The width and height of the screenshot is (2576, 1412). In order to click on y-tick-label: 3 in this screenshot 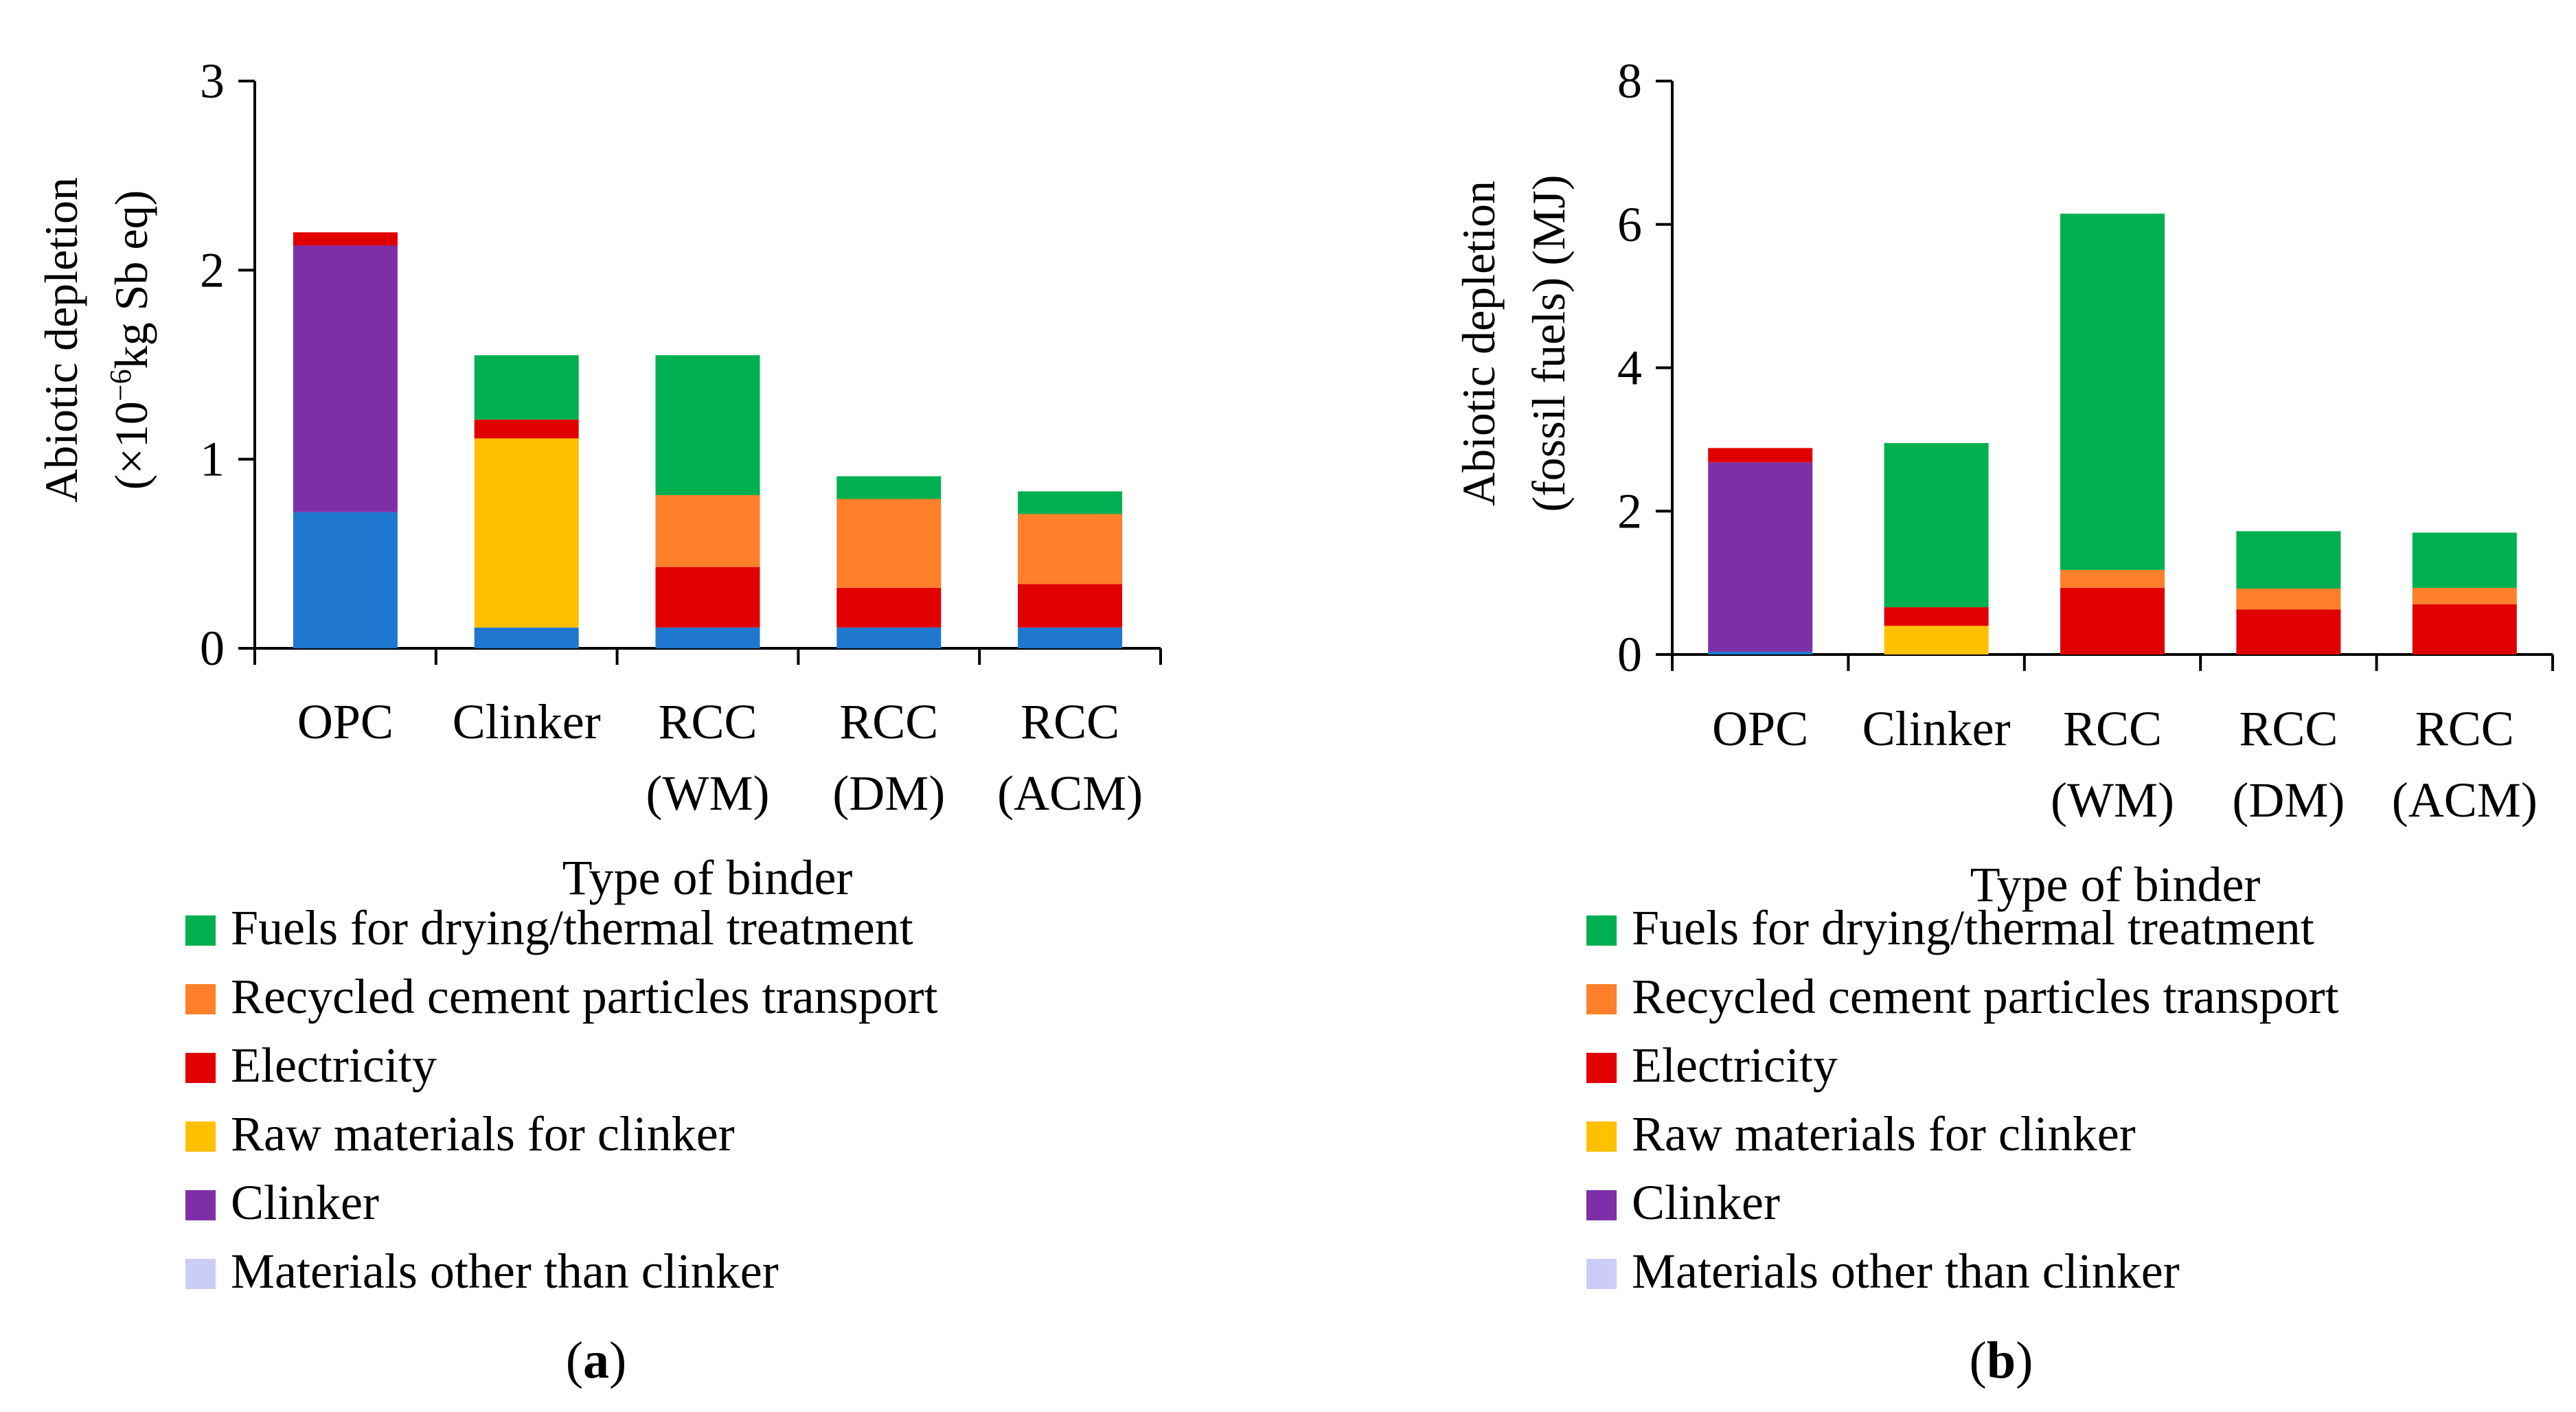, I will do `click(212, 81)`.